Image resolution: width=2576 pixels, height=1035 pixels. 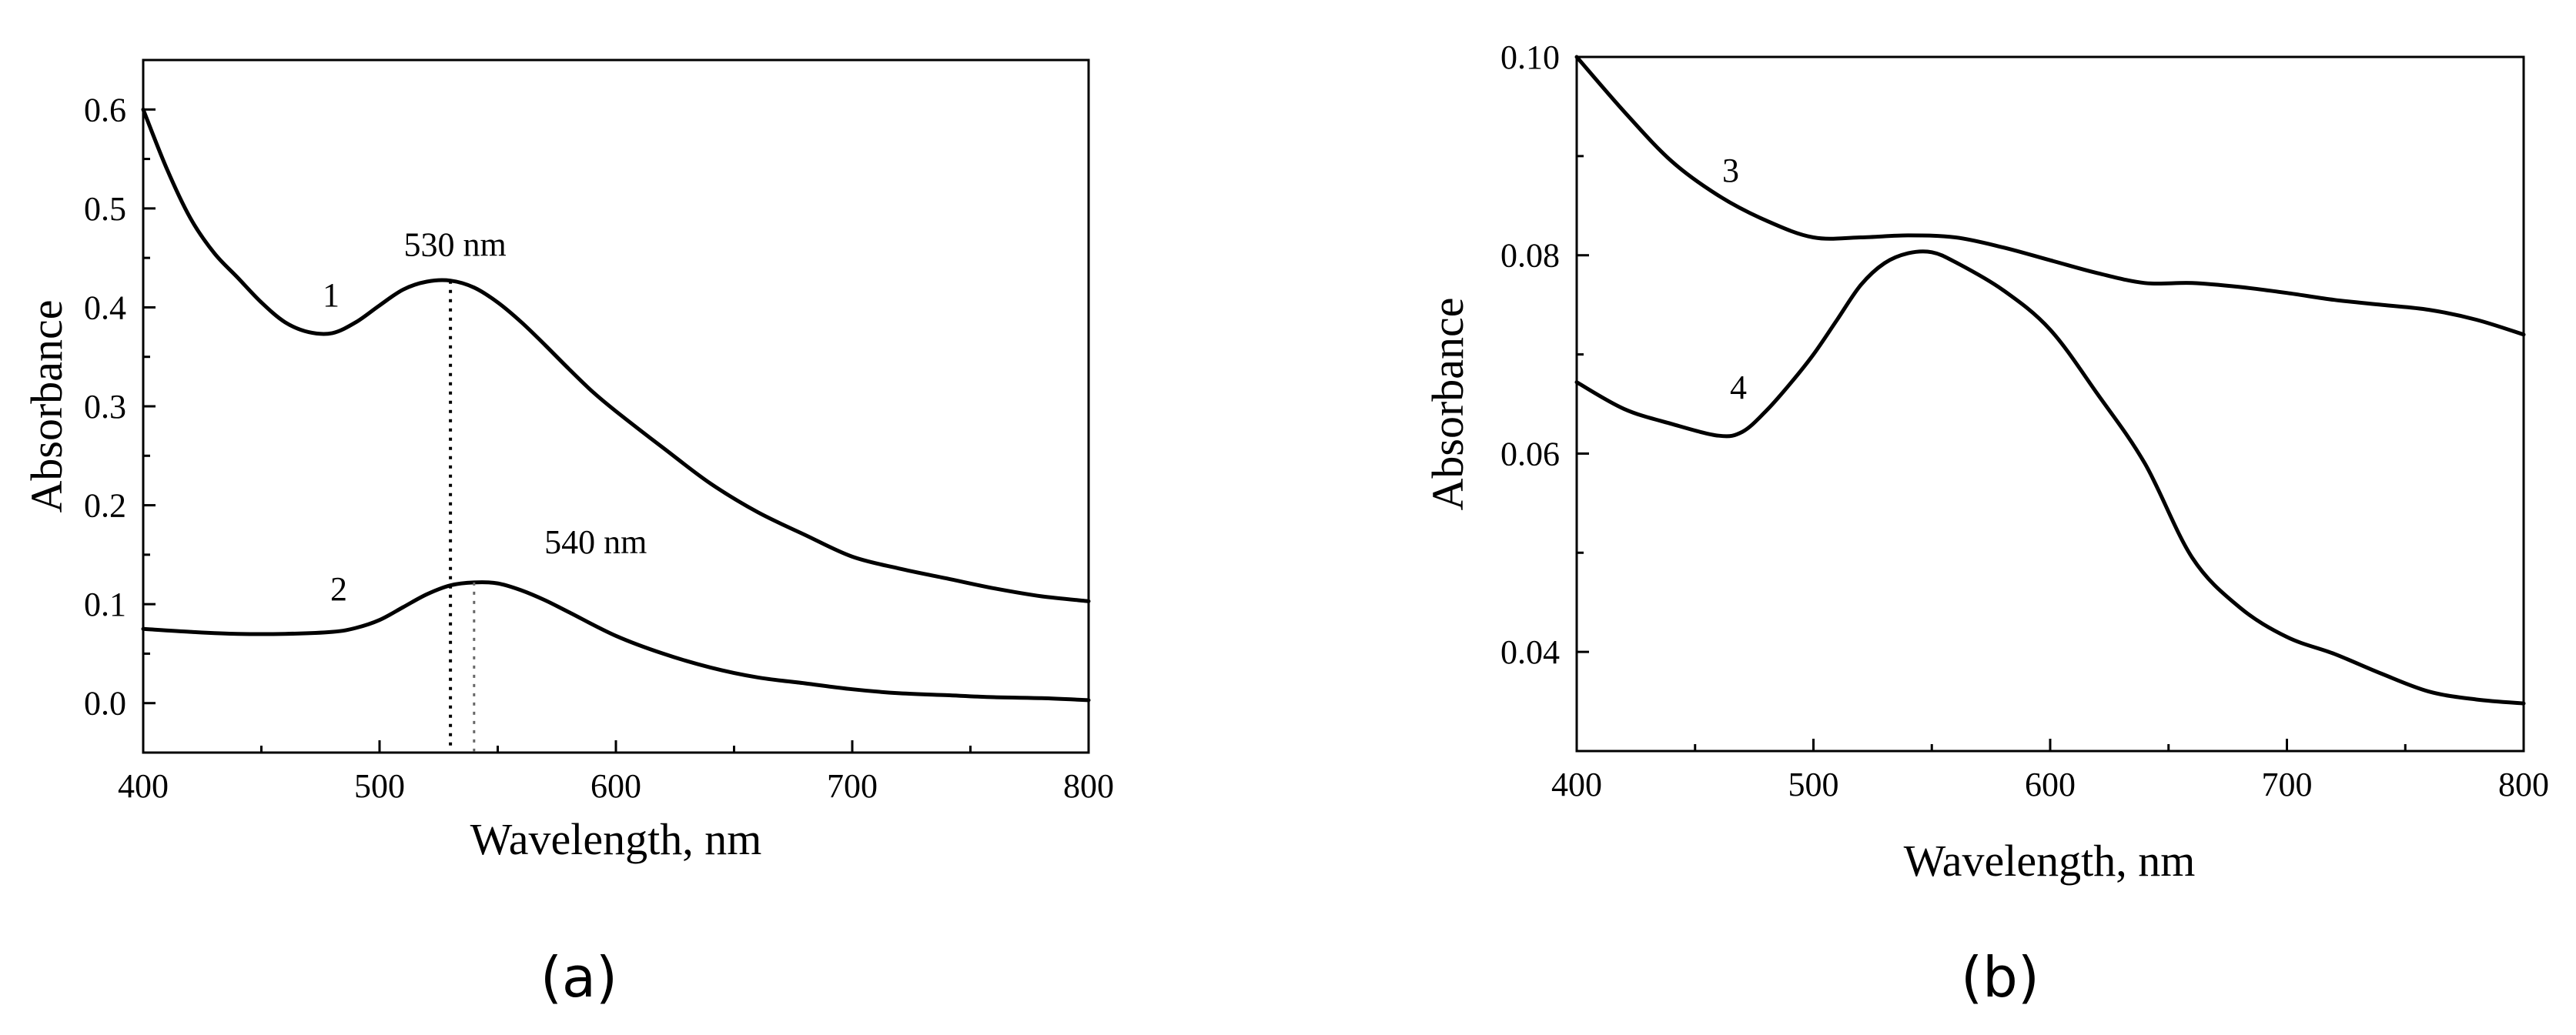 I want to click on x-tick-label-b: 600, so click(x=2050, y=784).